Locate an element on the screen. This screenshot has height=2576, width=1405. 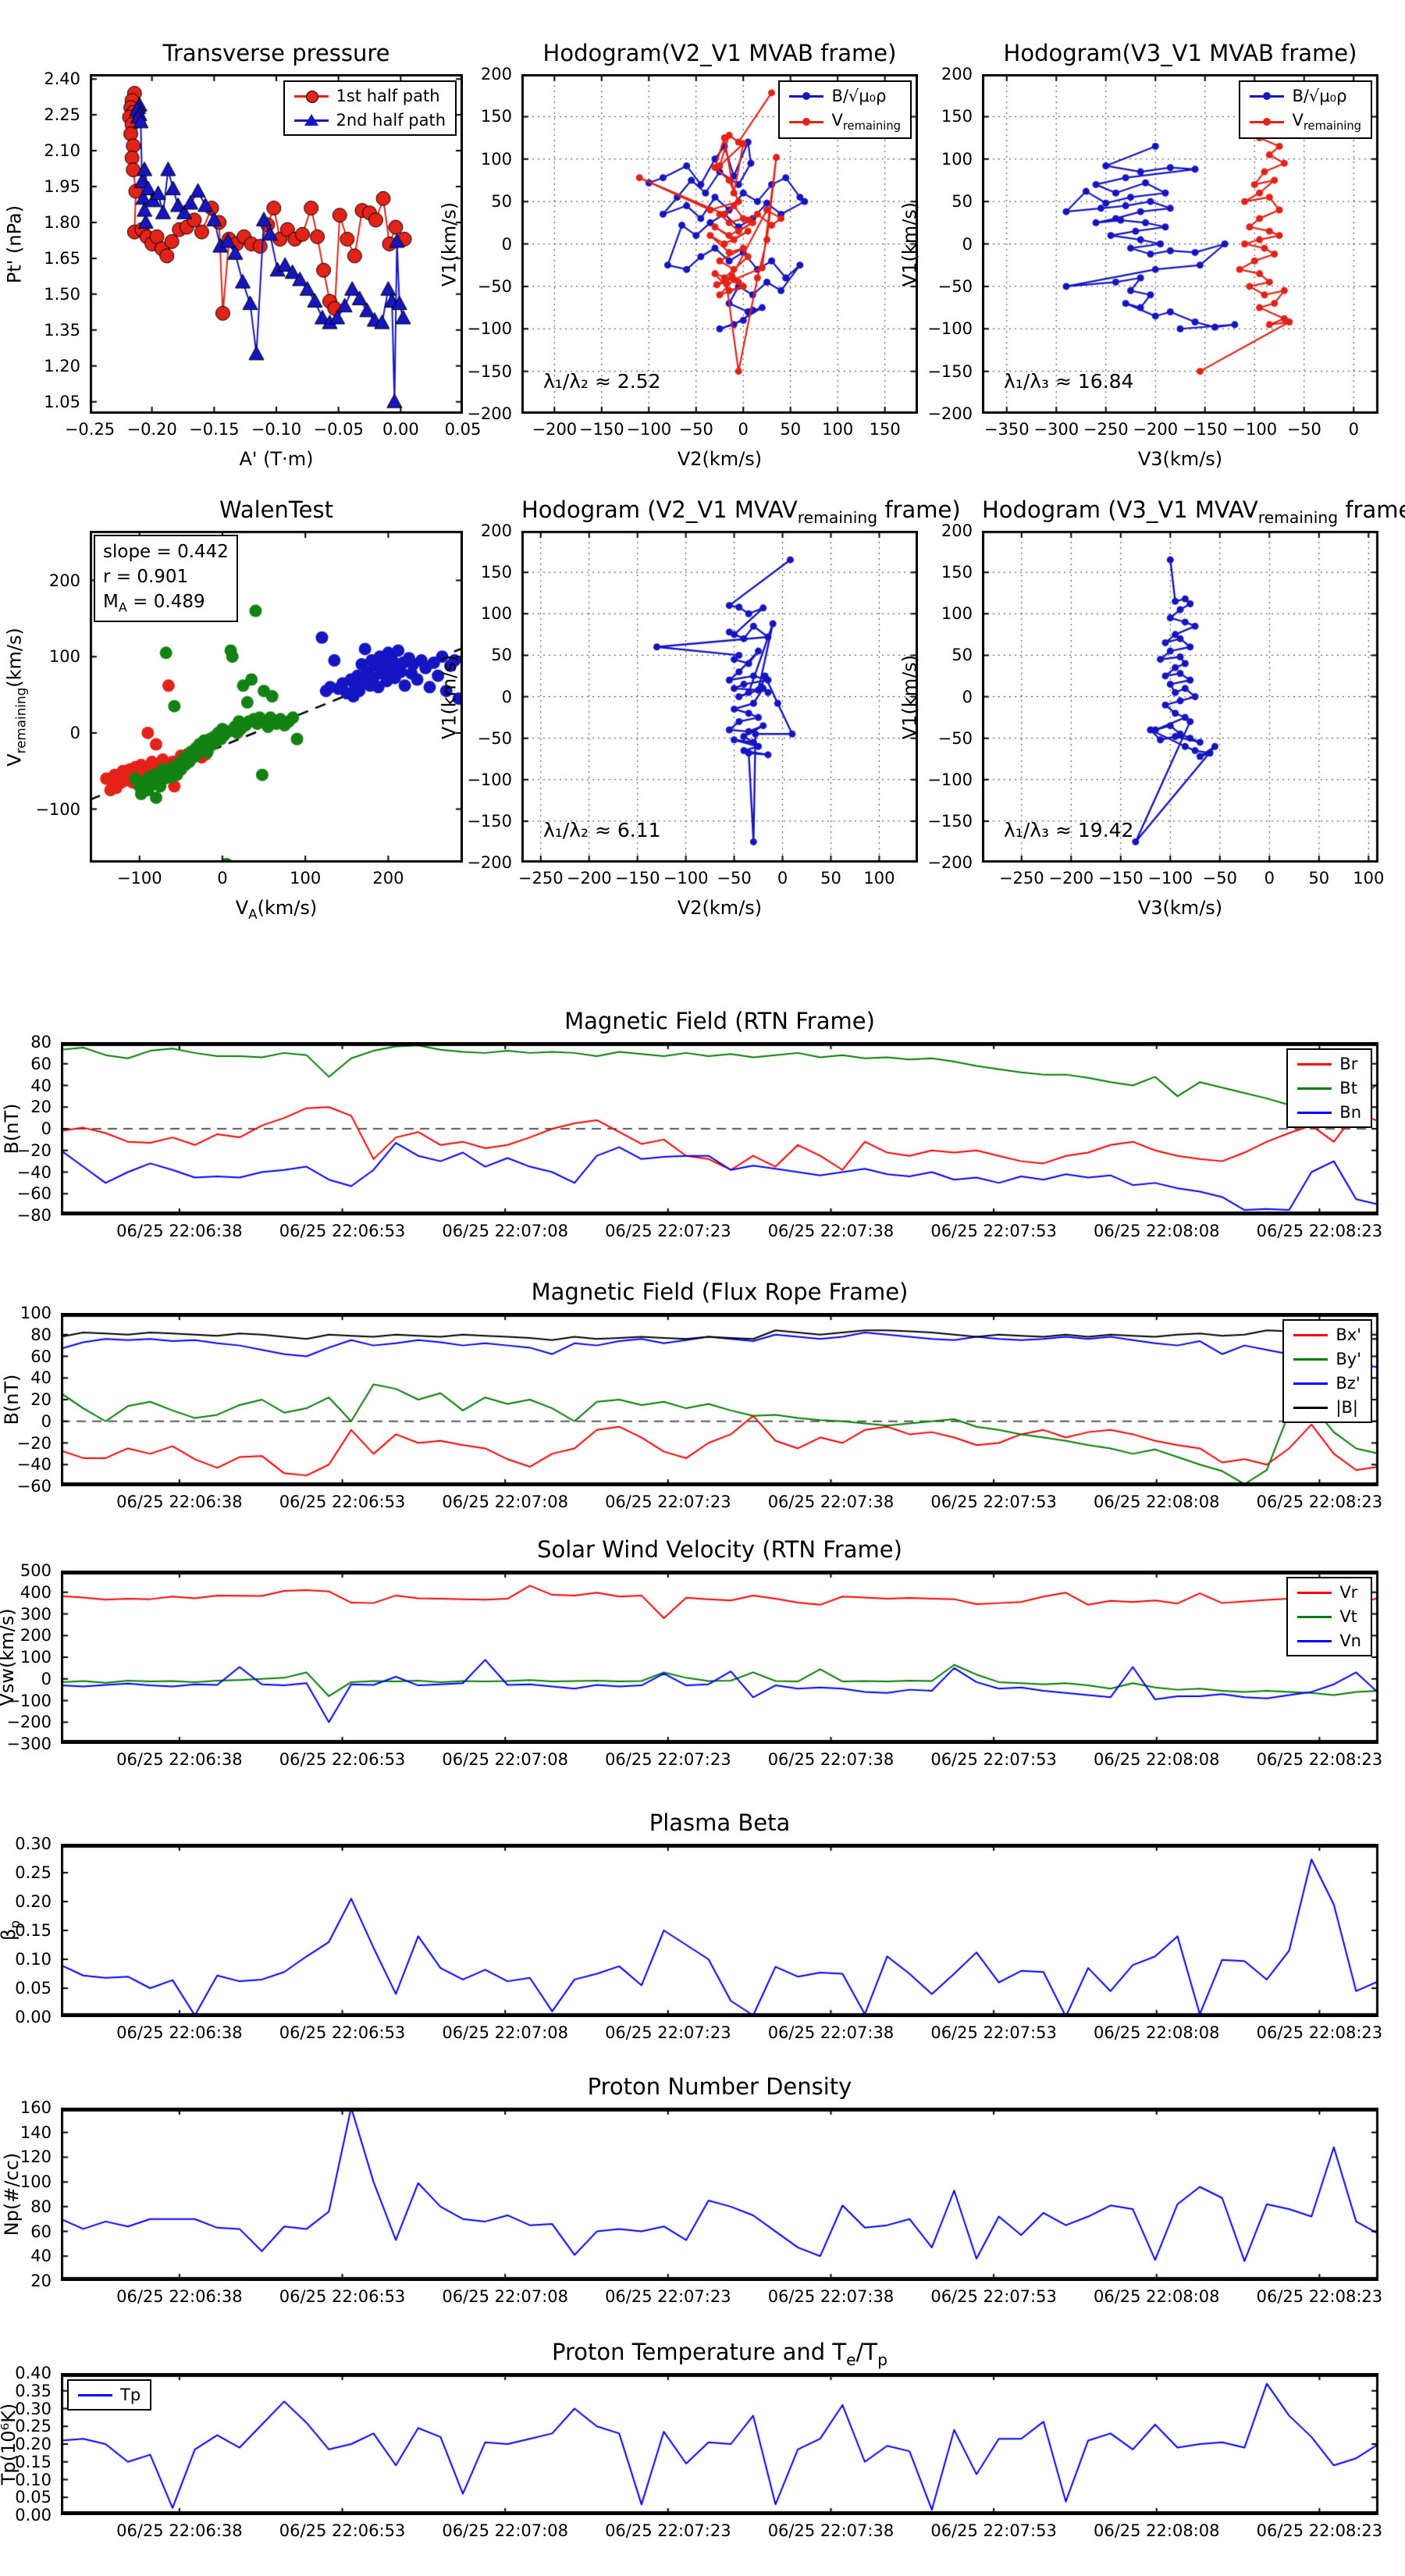
proton-temperature-ytick: 0.00 is located at coordinates (34, 2515).